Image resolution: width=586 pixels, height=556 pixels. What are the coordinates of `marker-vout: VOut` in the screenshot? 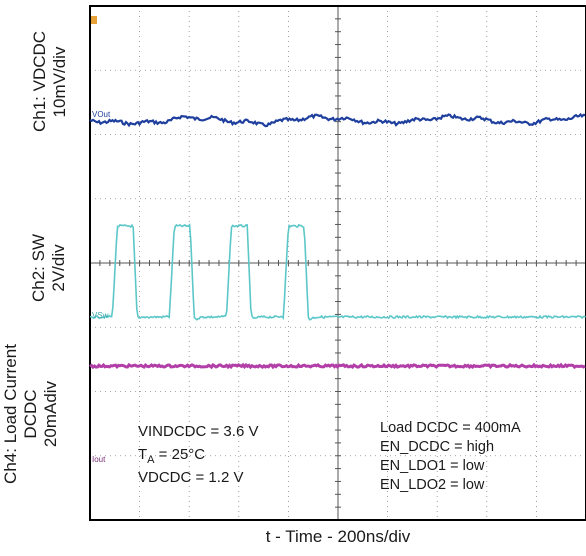 It's located at (101, 114).